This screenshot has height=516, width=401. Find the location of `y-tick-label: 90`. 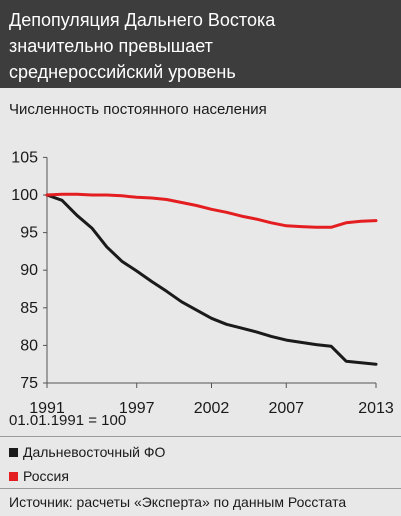

y-tick-label: 90 is located at coordinates (29, 270).